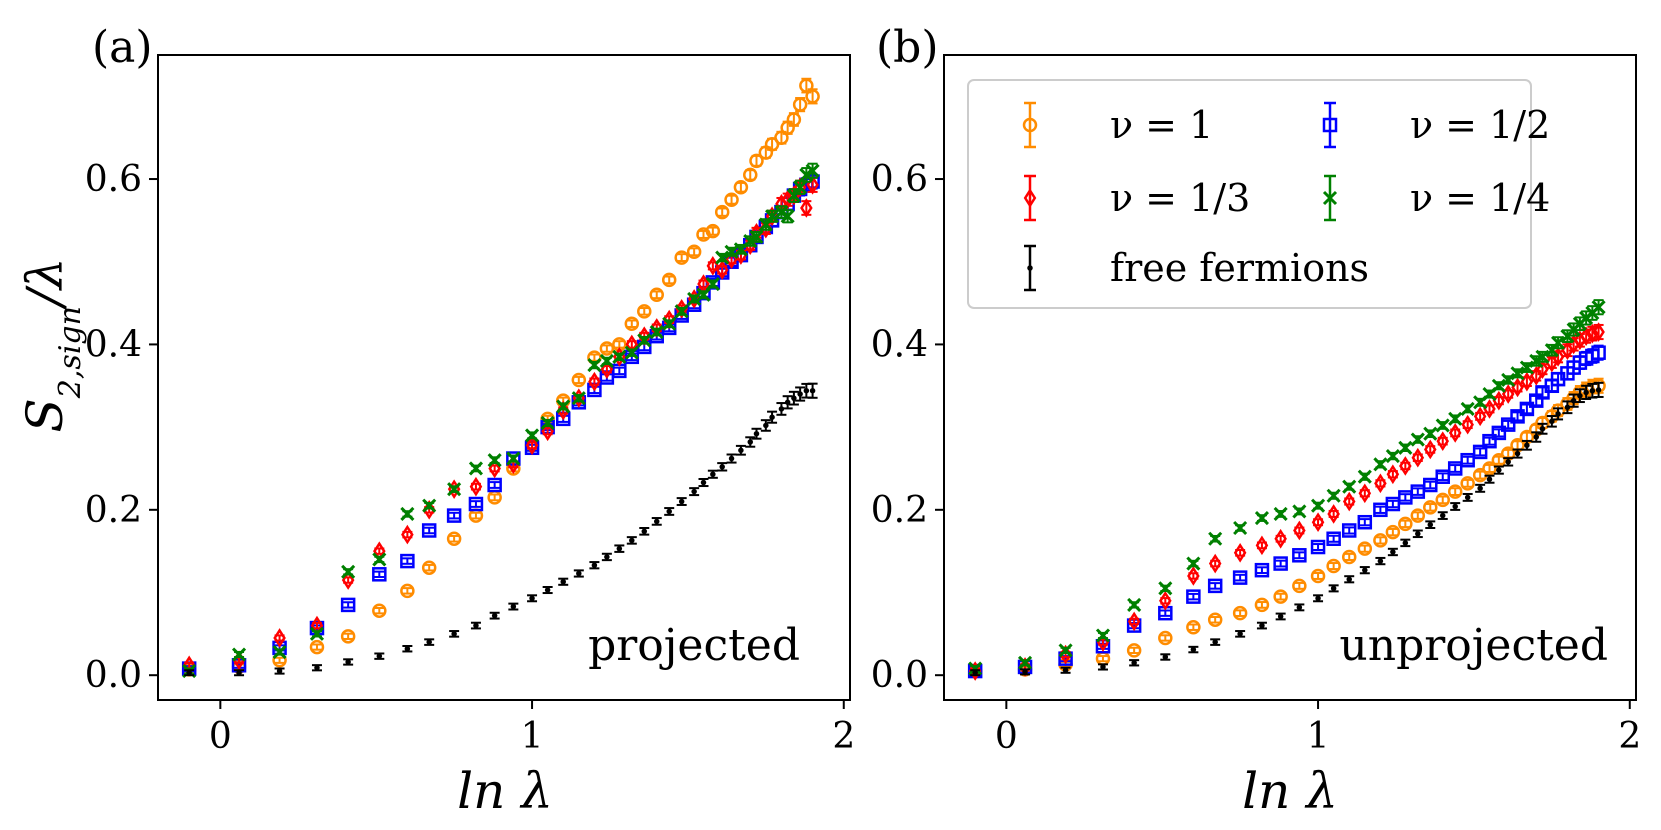 Image resolution: width=1661 pixels, height=830 pixels. Describe the element at coordinates (45, 284) in the screenshot. I see `y-axis-title-tail: /λ` at that location.